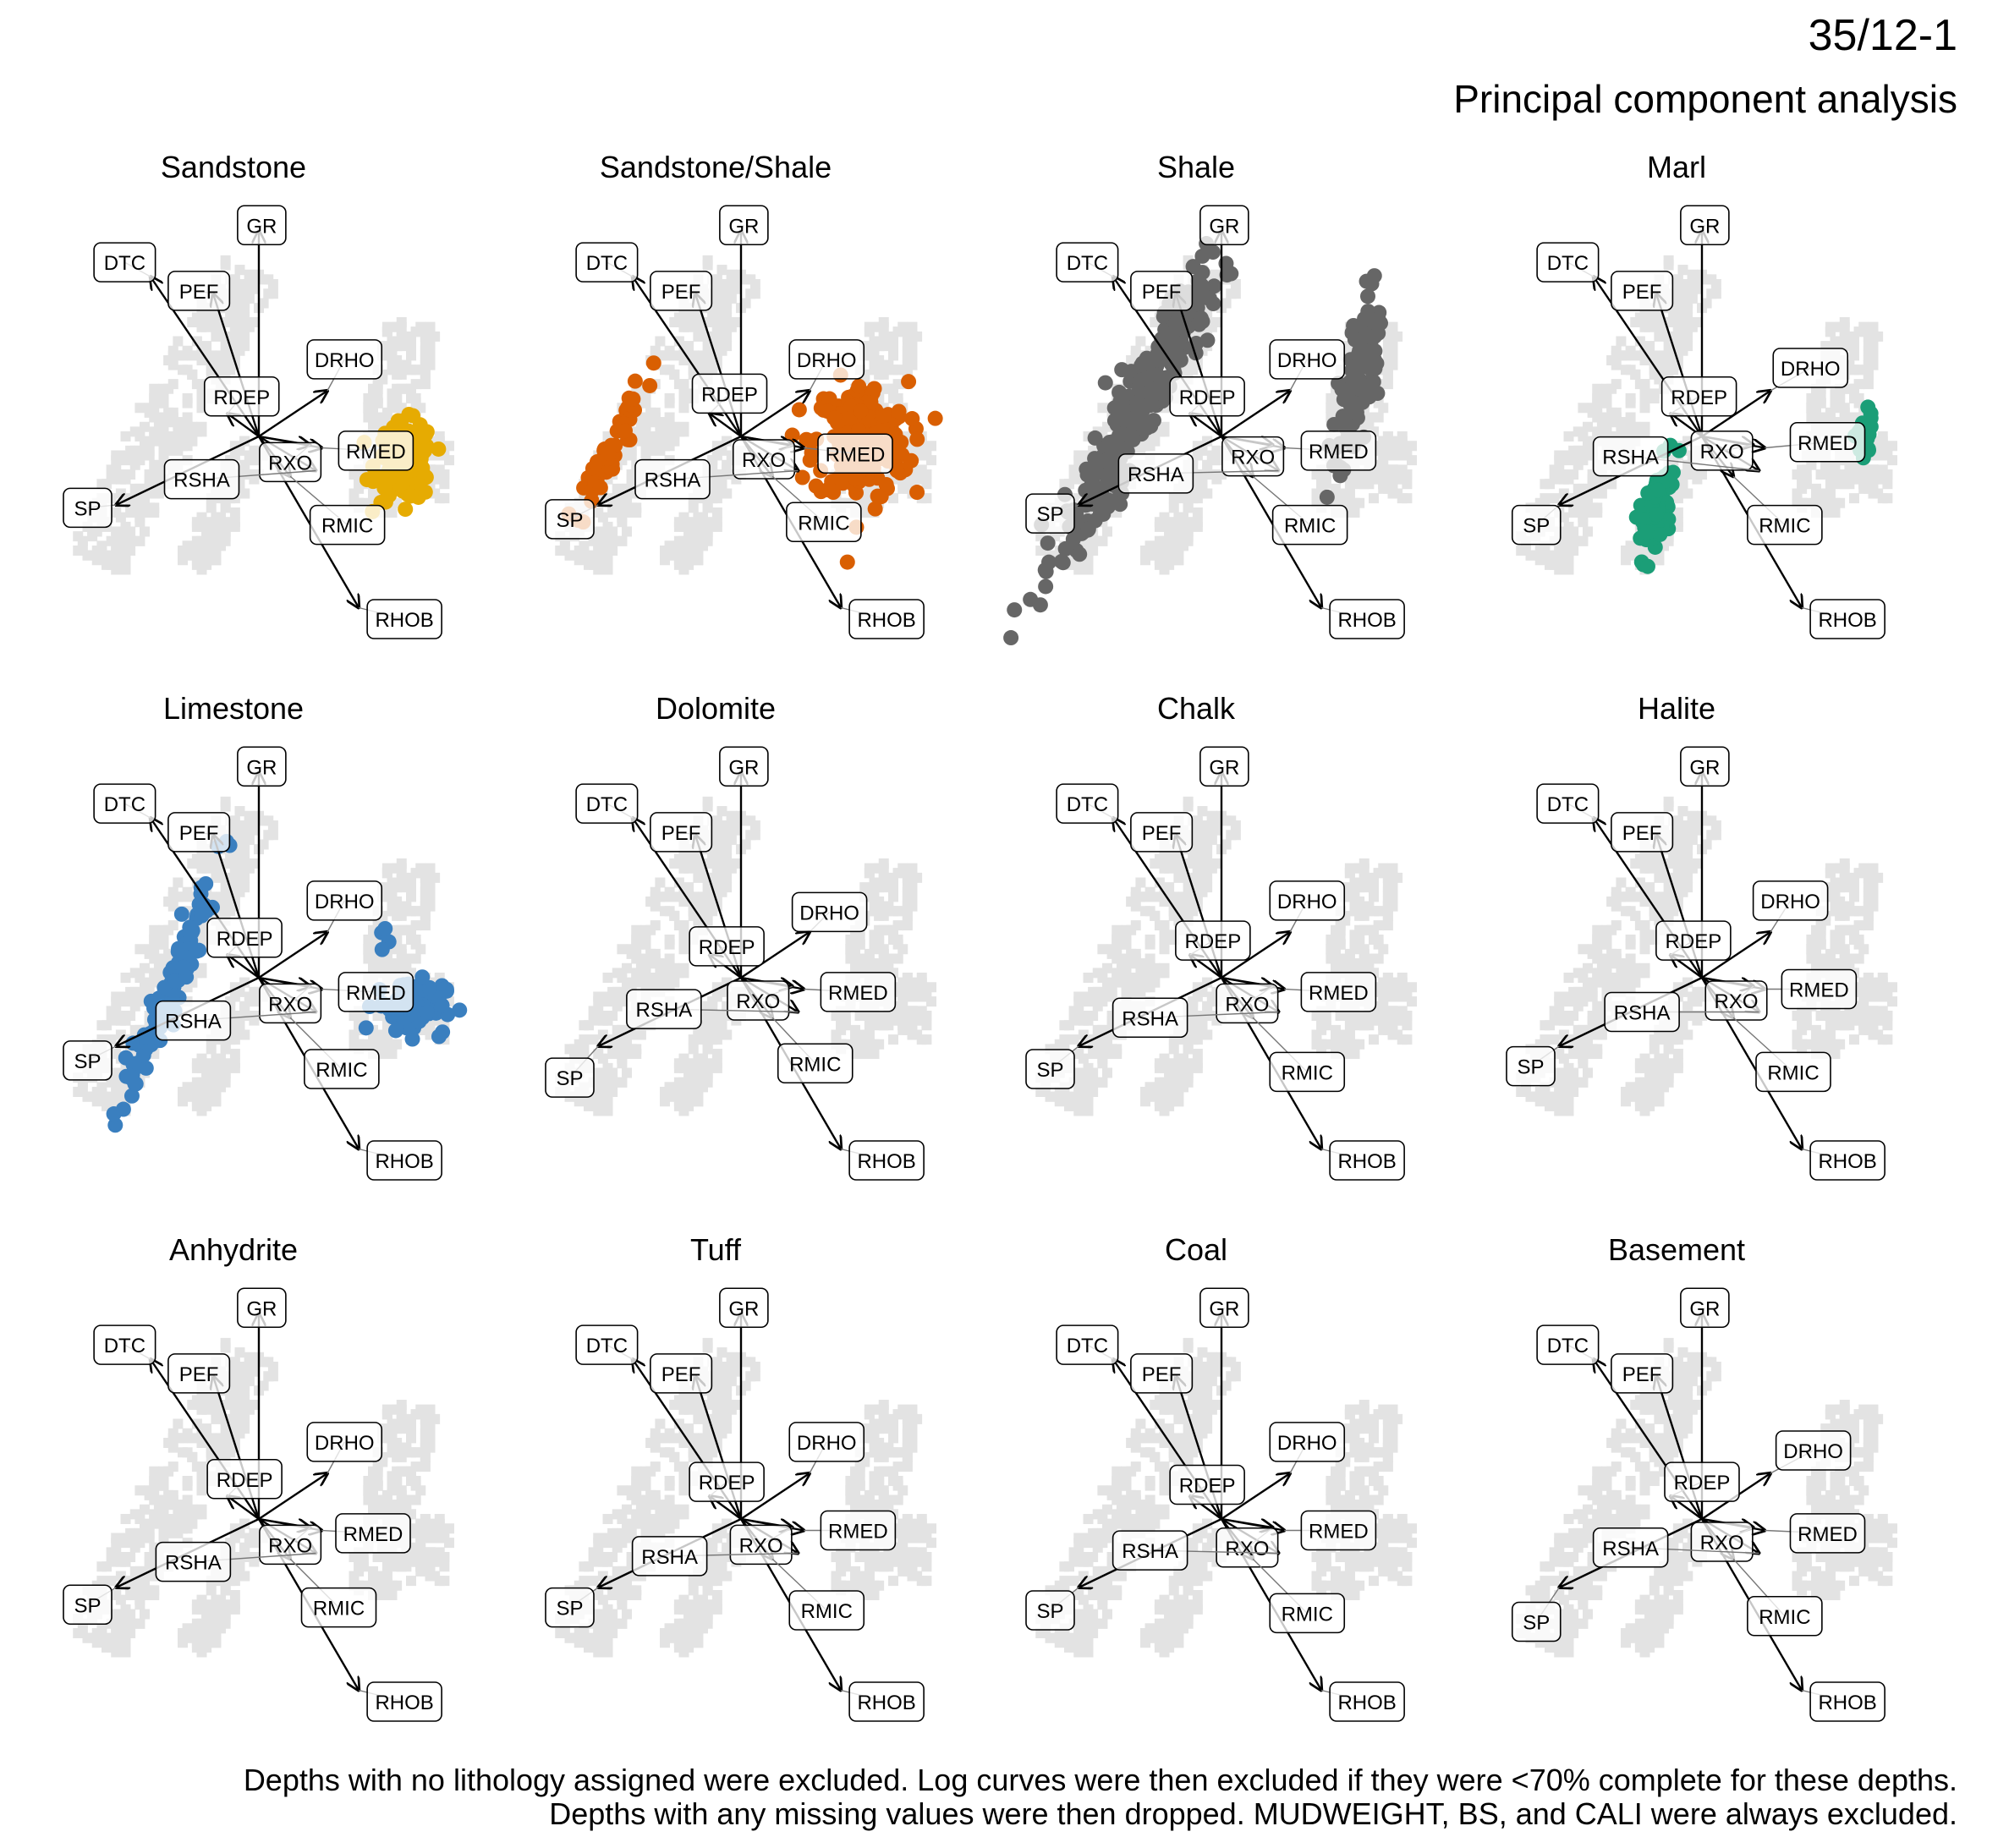 The width and height of the screenshot is (1998, 1848). Describe the element at coordinates (1568, 262) in the screenshot. I see `loading-label-dtc: DTC` at that location.